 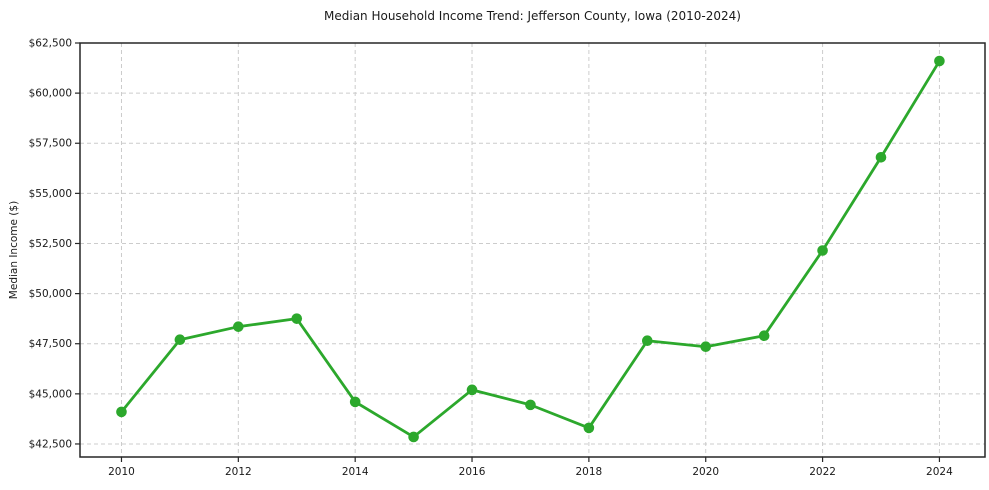 I want to click on x-tick-label: 2020, so click(x=705, y=472).